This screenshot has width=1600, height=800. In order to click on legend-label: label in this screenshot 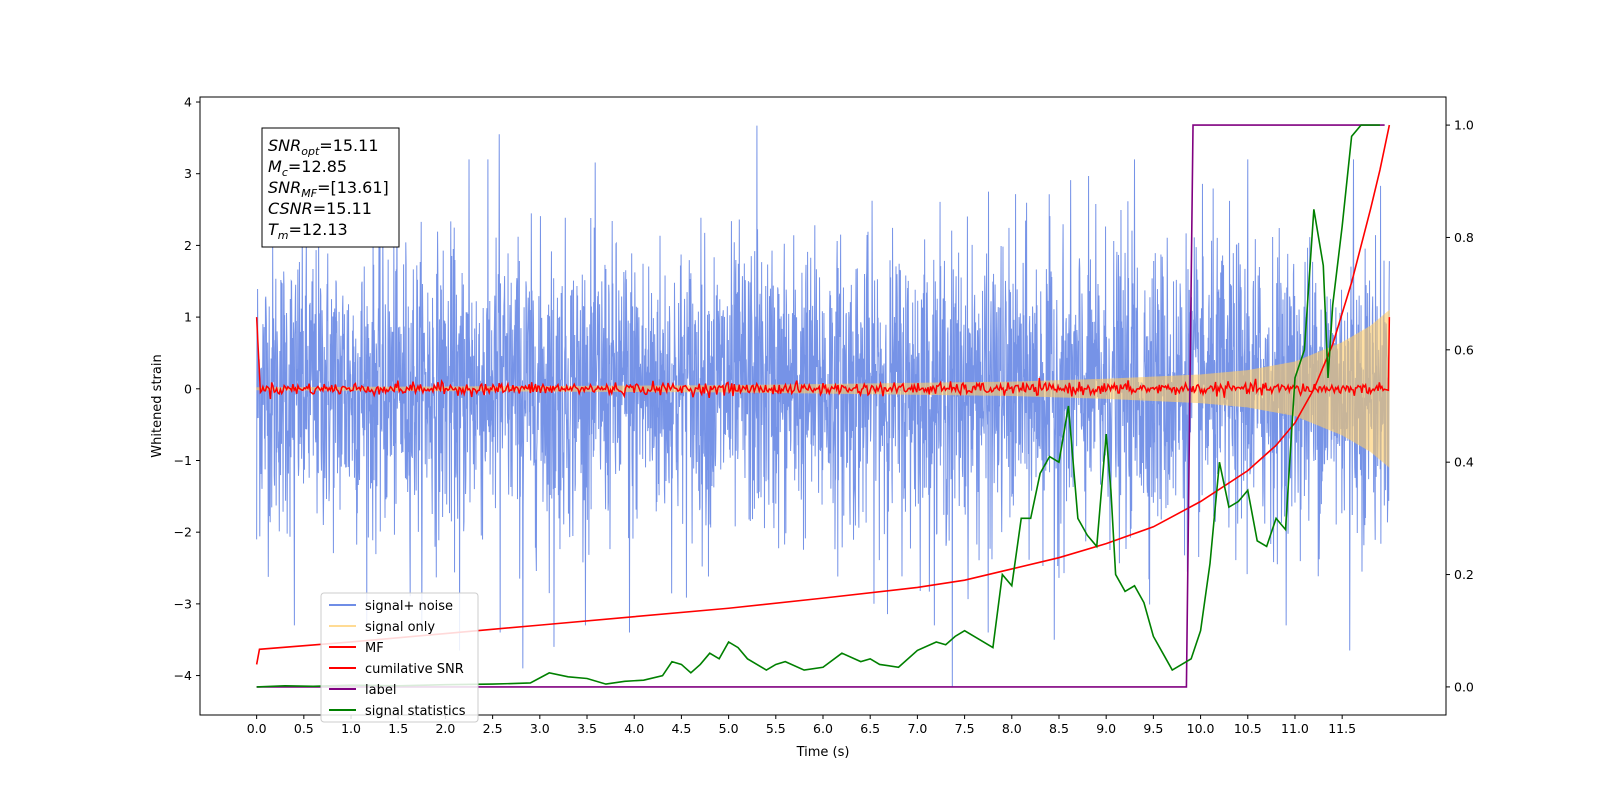, I will do `click(380, 690)`.